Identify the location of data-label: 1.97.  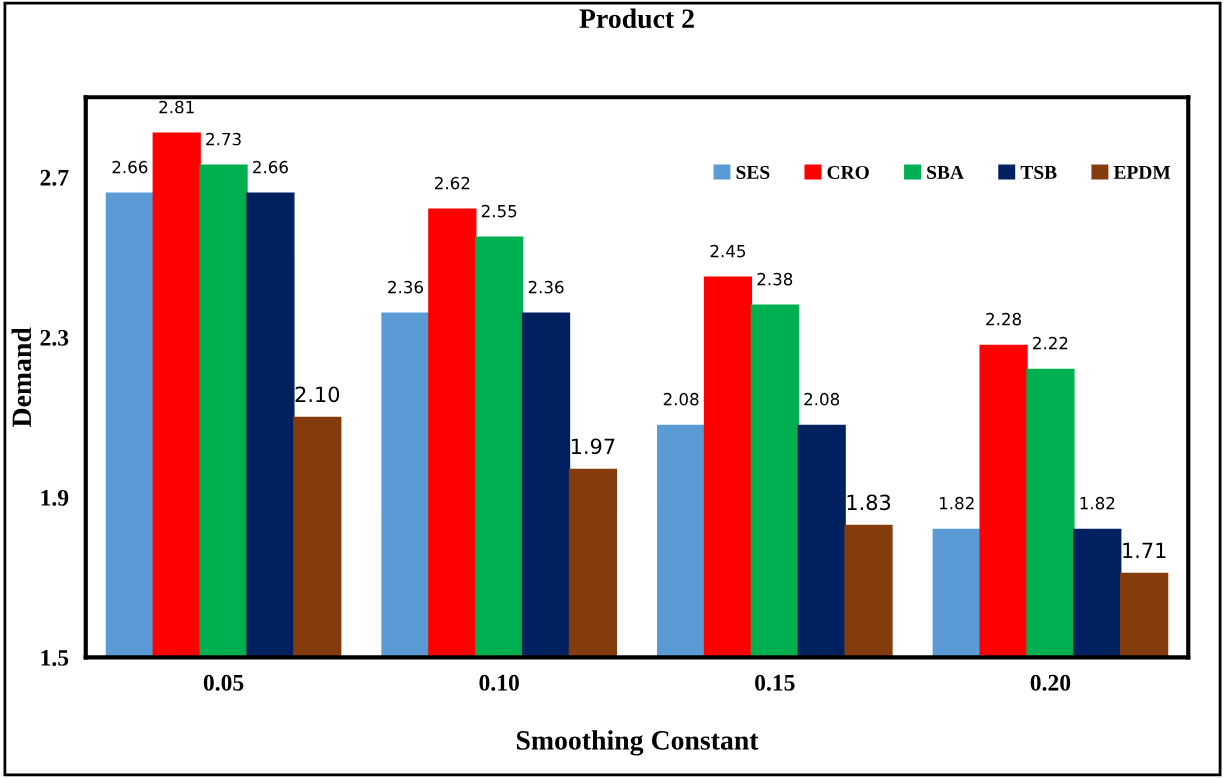
(593, 446).